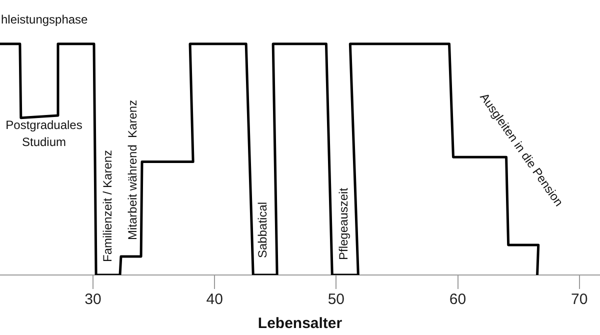 The image size is (600, 335). What do you see at coordinates (132, 170) in the screenshot?
I see `annotation: Mitarbeit während Karenz` at bounding box center [132, 170].